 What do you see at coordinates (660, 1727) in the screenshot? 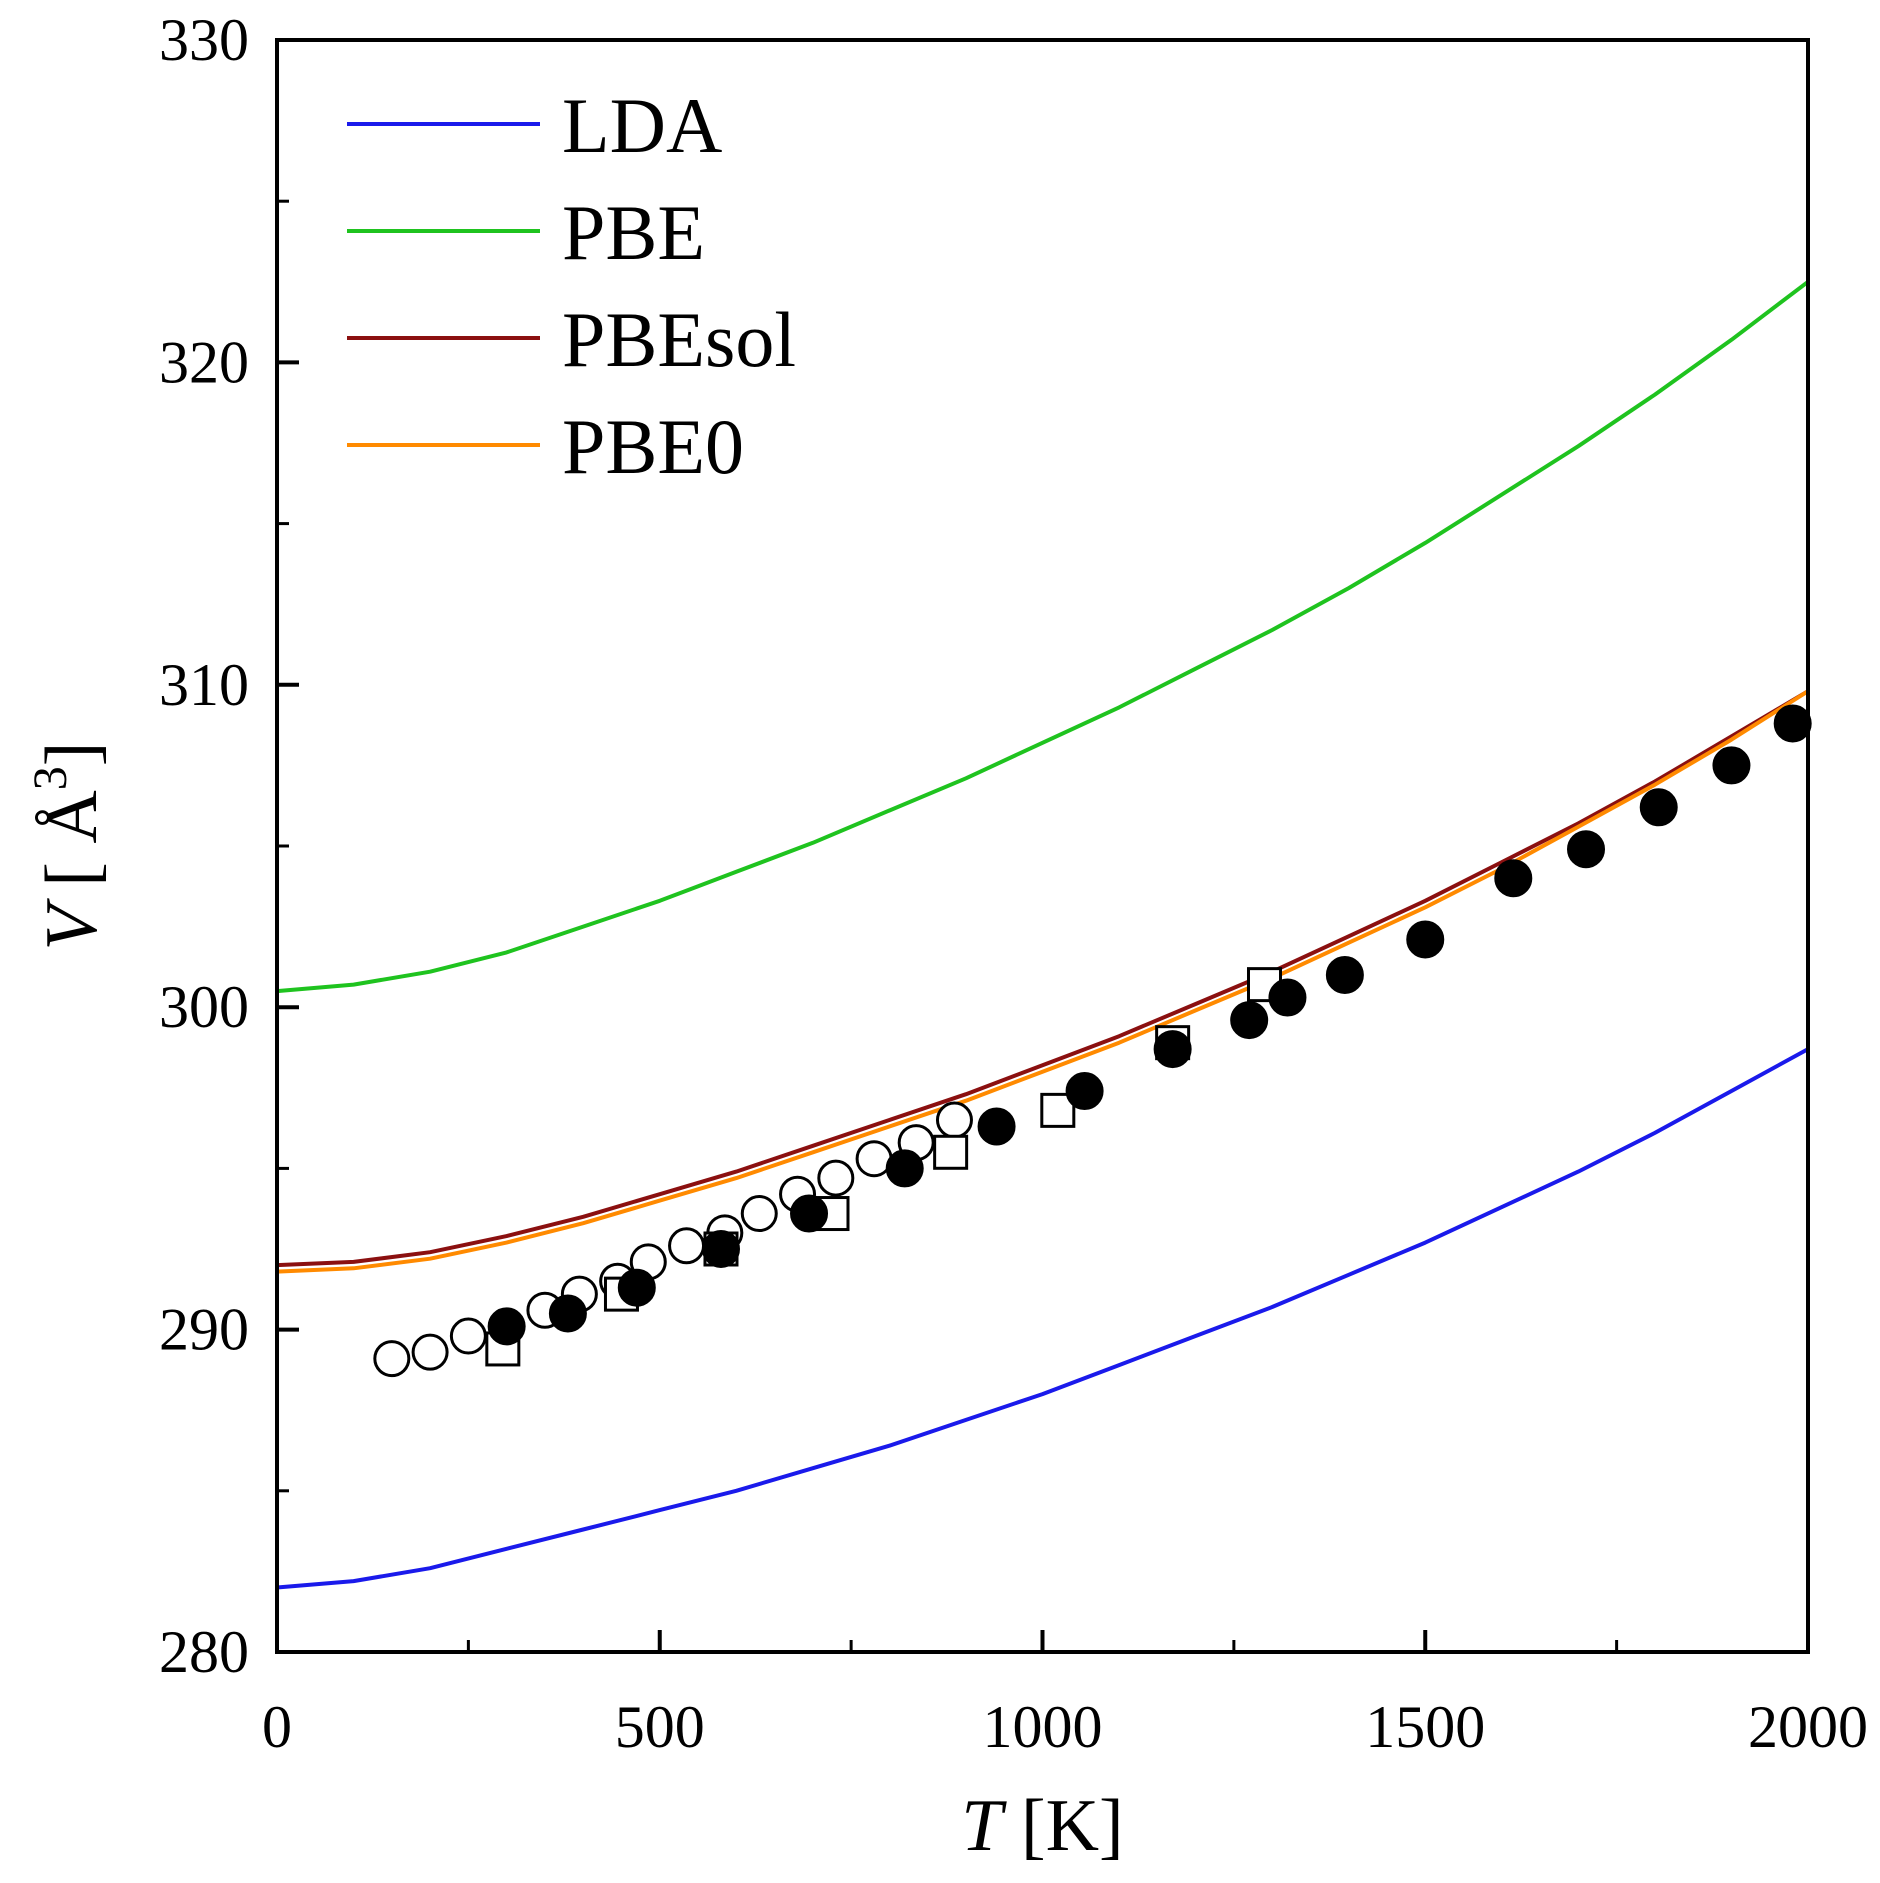
I see `x-tick-label: 500` at bounding box center [660, 1727].